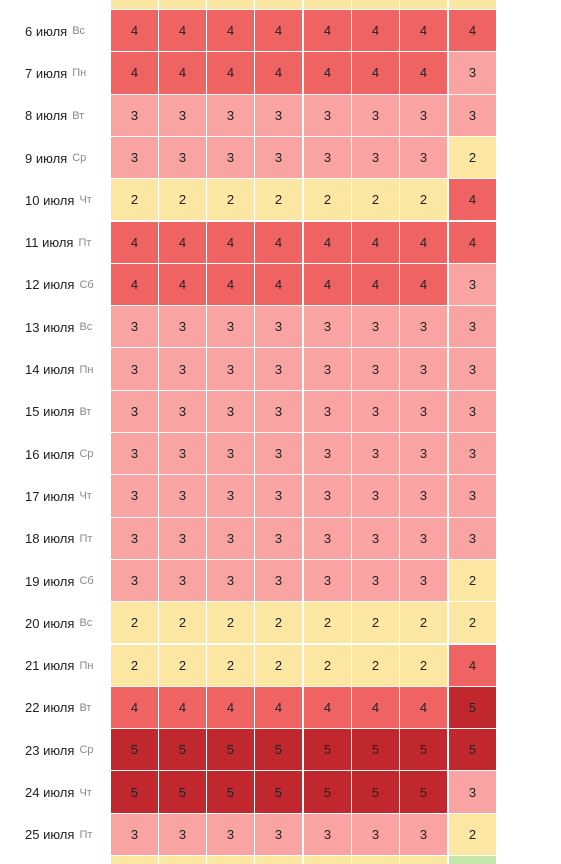 The image size is (561, 864). I want to click on forecast-row: 19 июля Сб 3 3 3 3 3 3 3 2, so click(280, 580).